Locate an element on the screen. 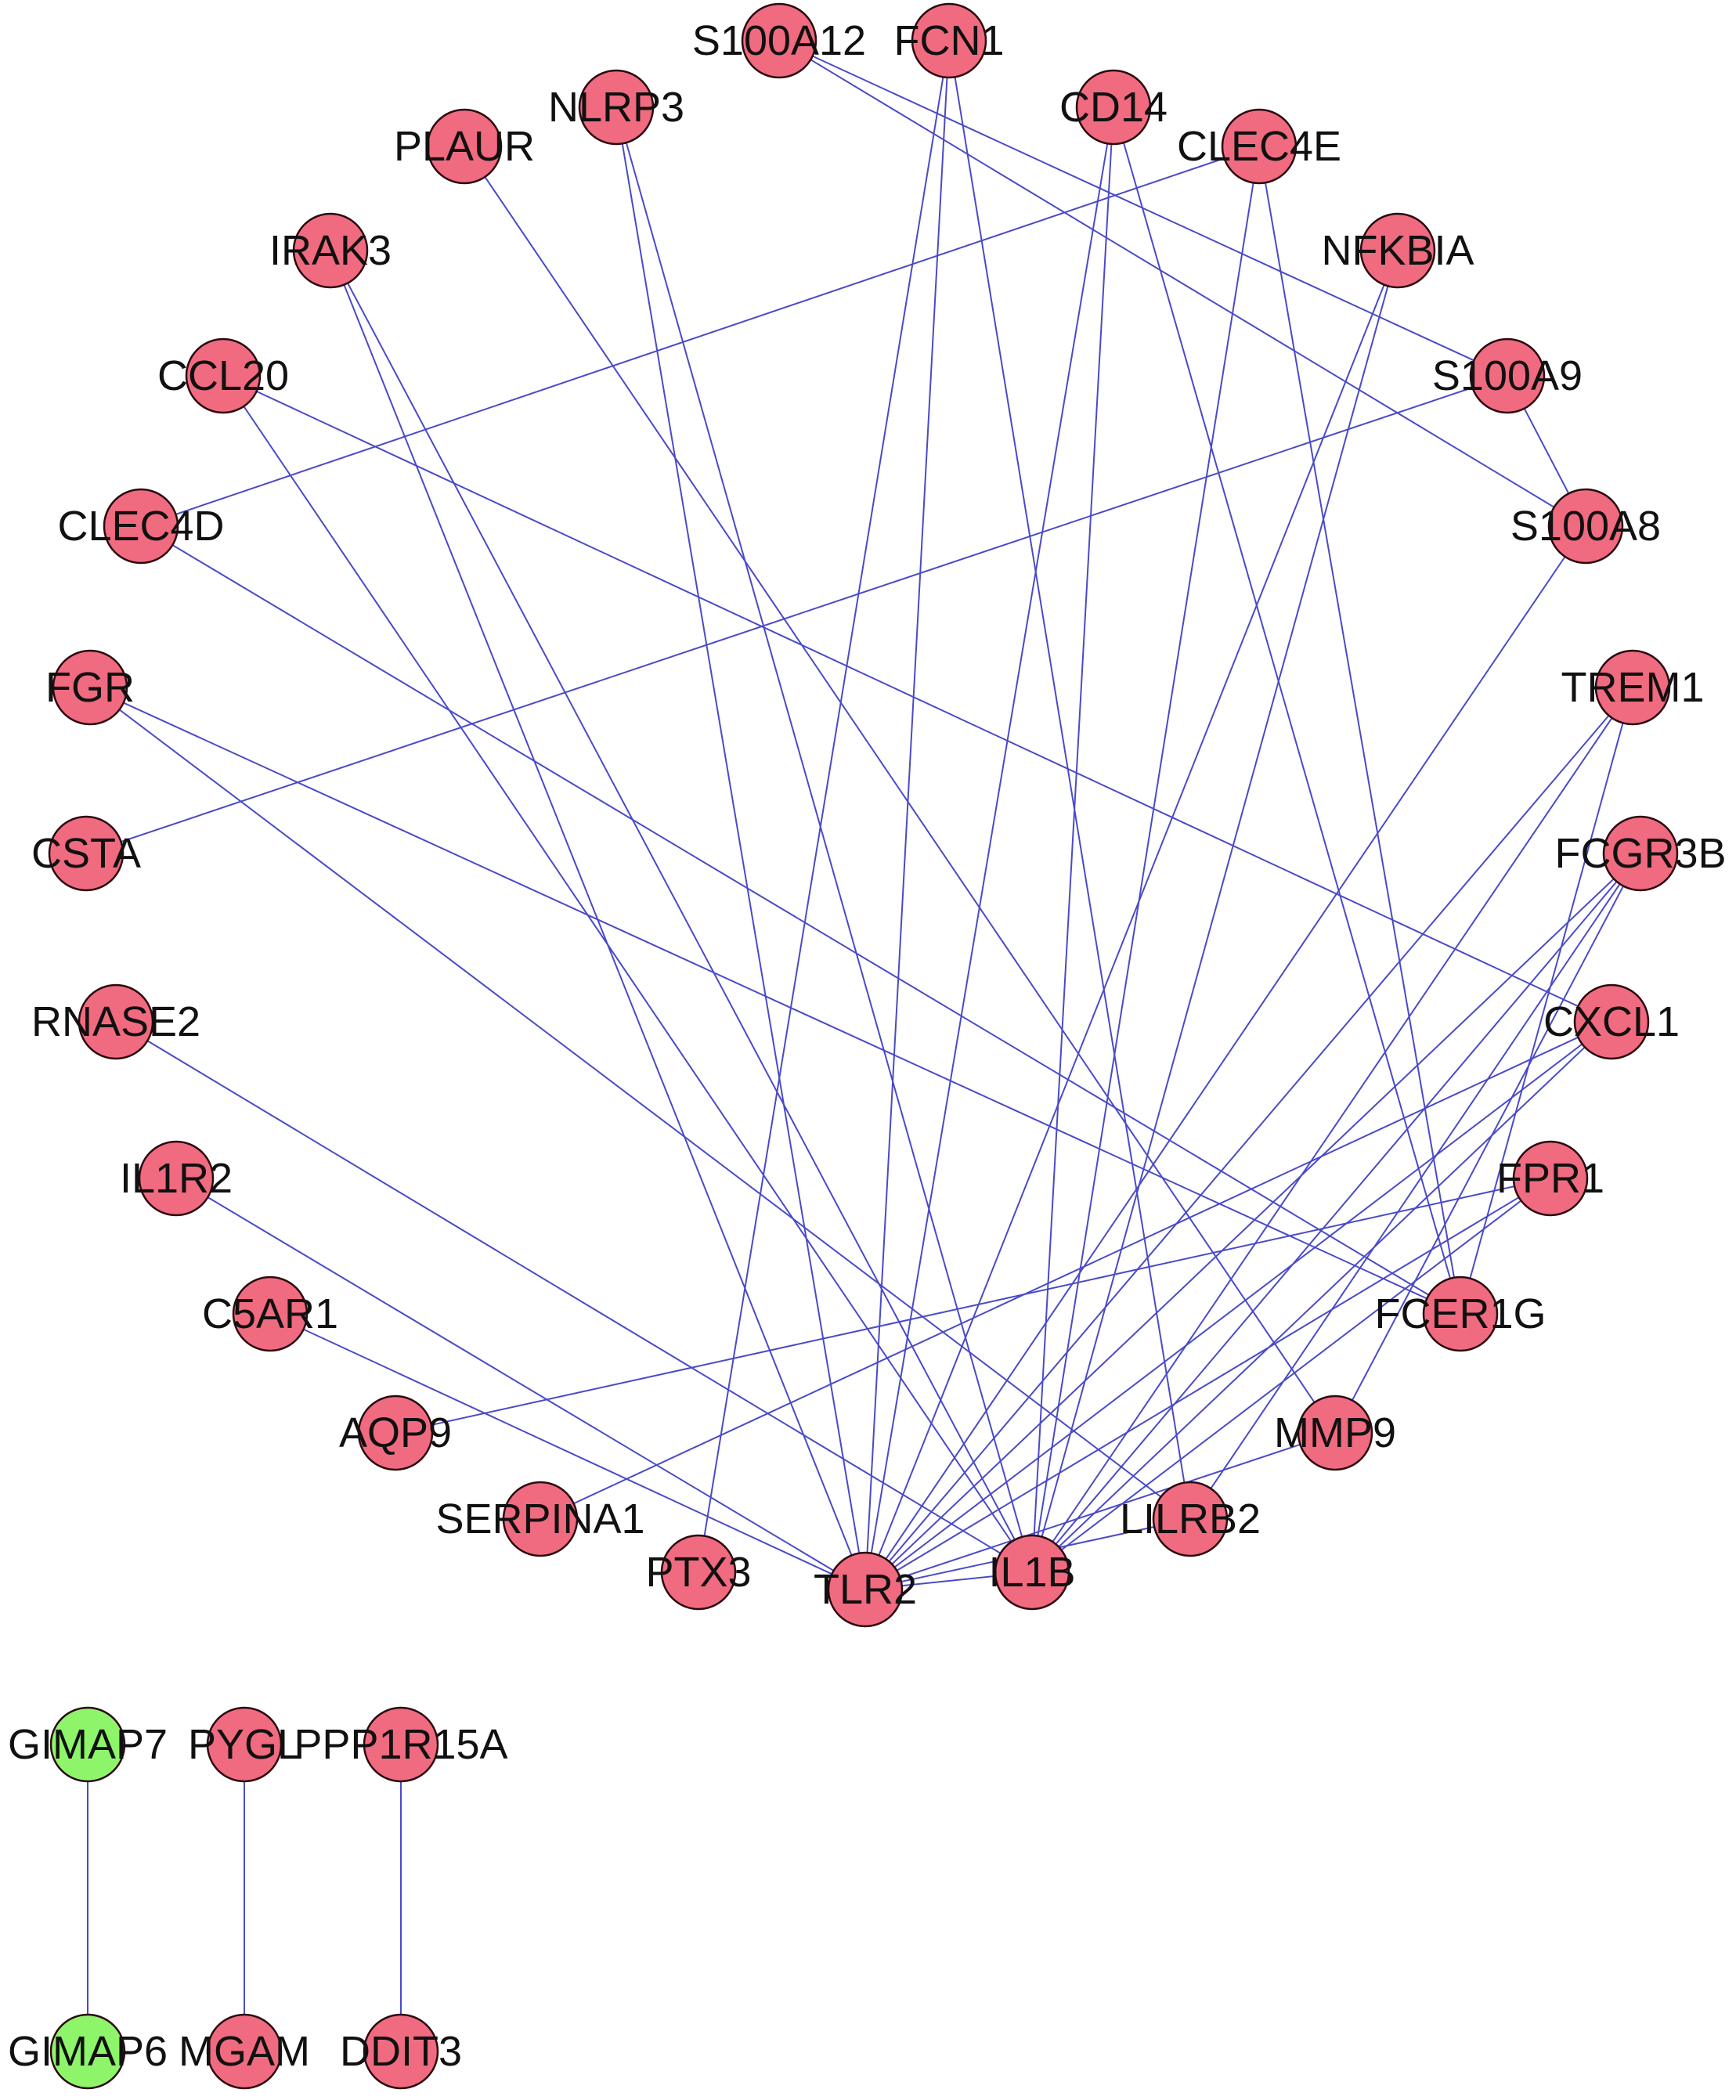  node-circle-fpr1 is located at coordinates (1550, 1178).